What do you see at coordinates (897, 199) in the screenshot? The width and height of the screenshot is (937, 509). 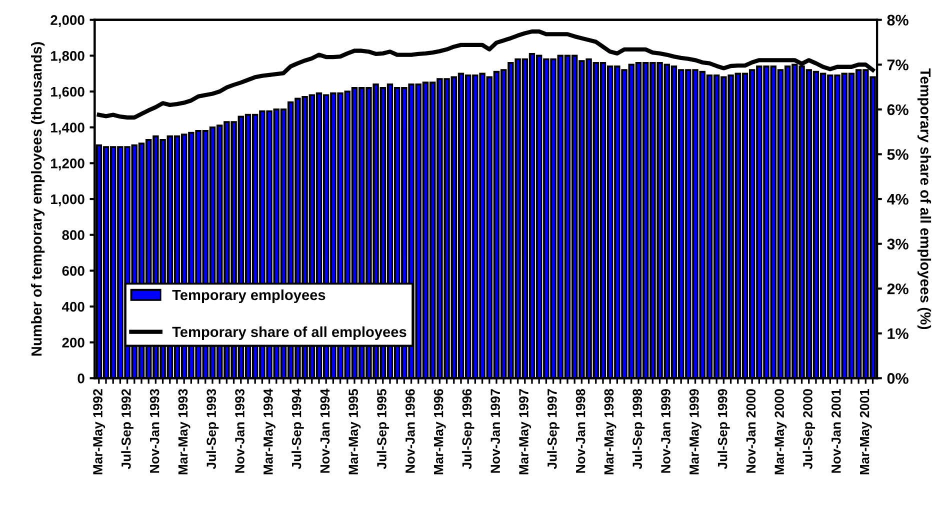 I see `y2-tick-label: 4%` at bounding box center [897, 199].